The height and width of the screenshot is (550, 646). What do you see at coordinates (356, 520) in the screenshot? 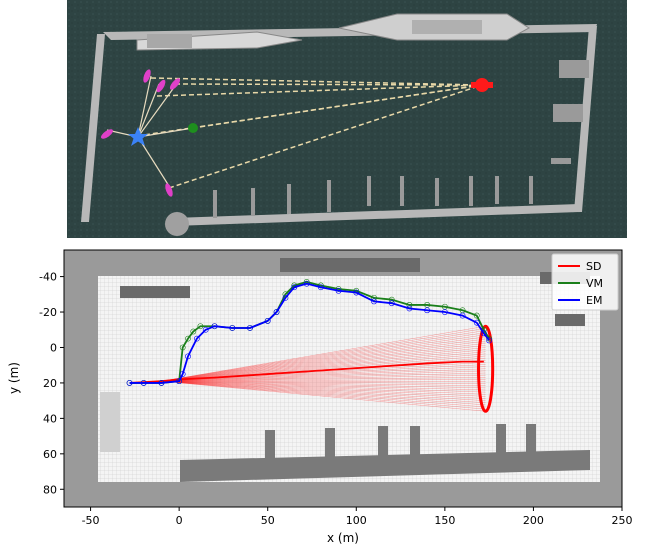
I see `x-tick-label: 100` at bounding box center [356, 520].